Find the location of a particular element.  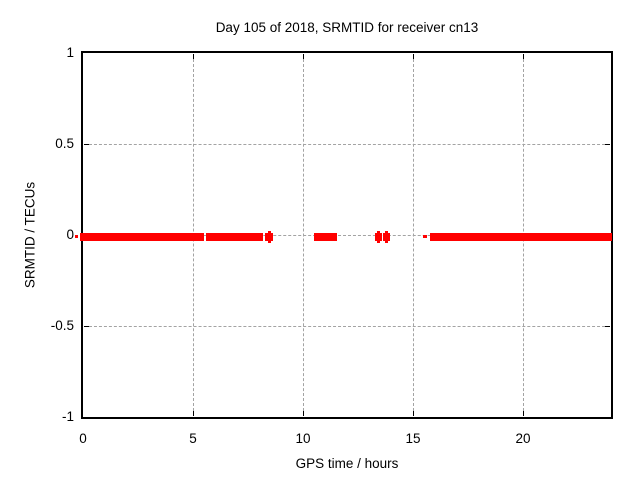

y-tick-label: 0.5 is located at coordinates (64, 143).